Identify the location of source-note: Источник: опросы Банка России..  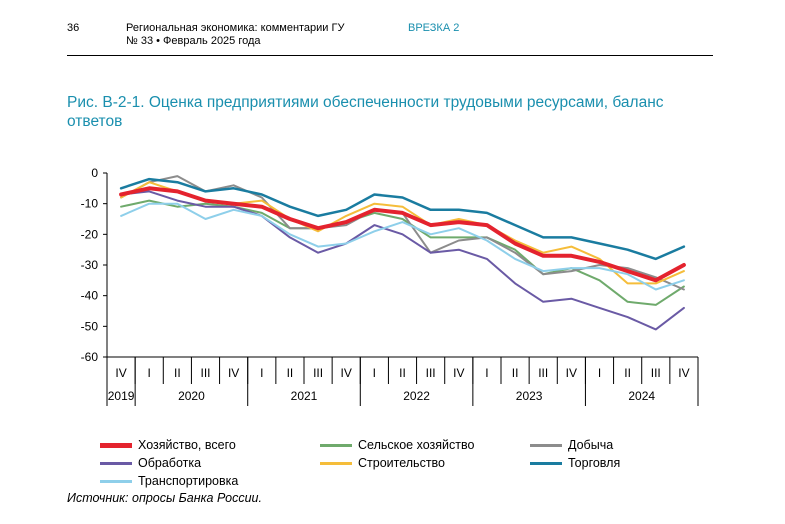
(164, 498).